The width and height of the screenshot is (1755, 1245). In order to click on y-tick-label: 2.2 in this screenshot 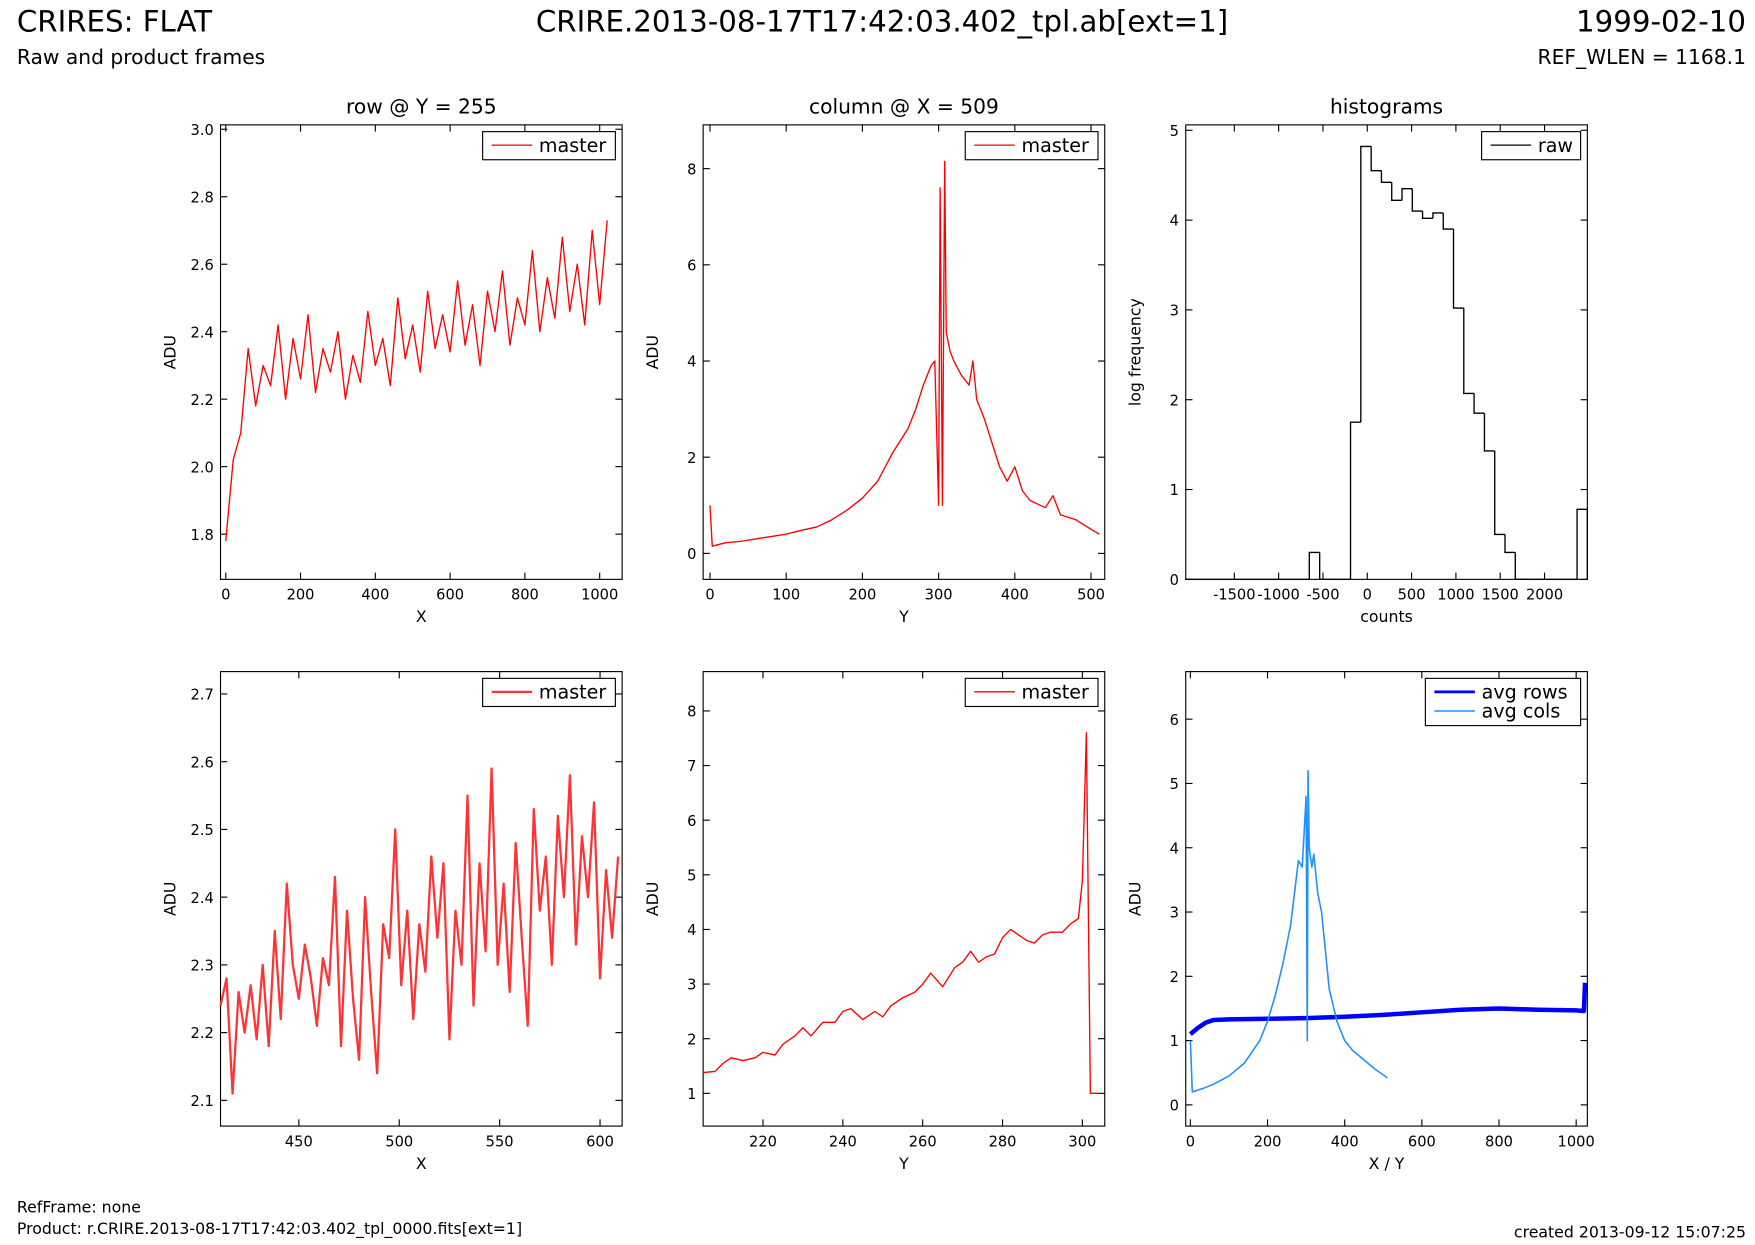, I will do `click(202, 400)`.